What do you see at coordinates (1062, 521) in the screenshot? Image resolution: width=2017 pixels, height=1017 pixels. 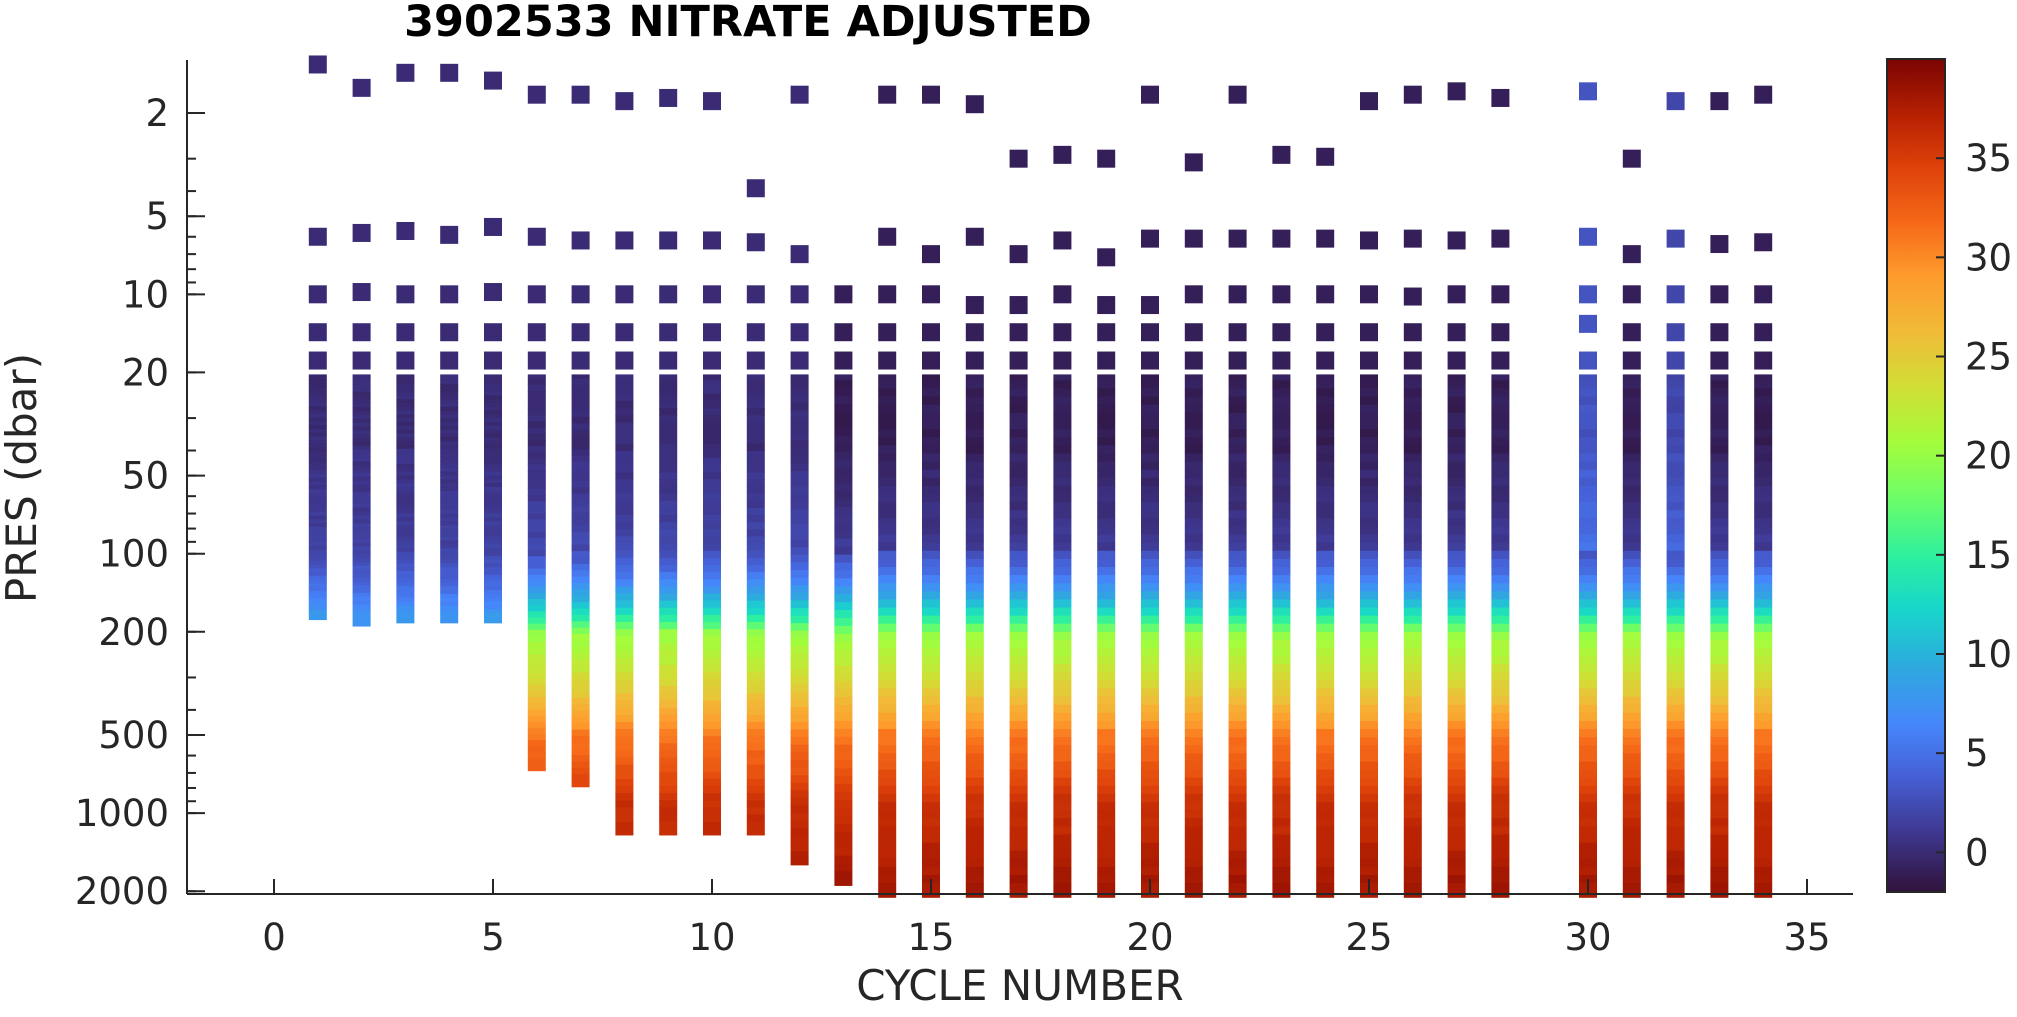 I see `cycle-18-profile` at bounding box center [1062, 521].